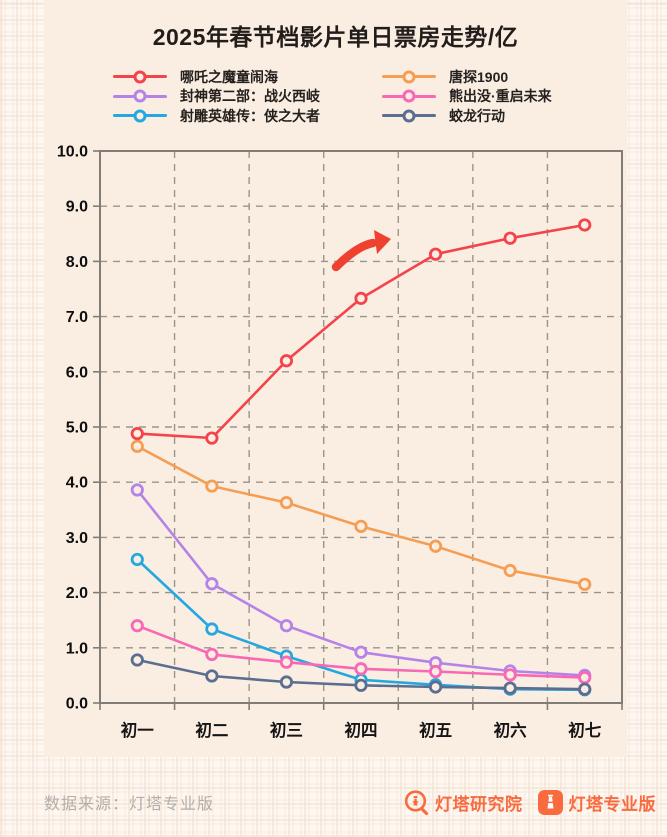  What do you see at coordinates (612, 804) in the screenshot?
I see `pro-brand-label: 灯塔专业版` at bounding box center [612, 804].